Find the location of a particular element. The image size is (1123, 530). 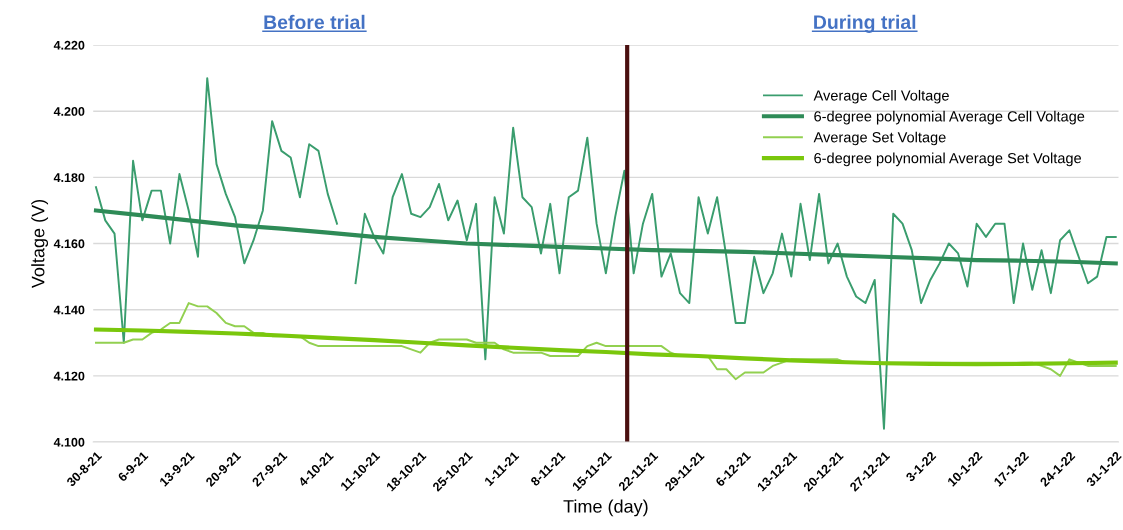

legend-label: Average Cell Voltage is located at coordinates (881, 96).